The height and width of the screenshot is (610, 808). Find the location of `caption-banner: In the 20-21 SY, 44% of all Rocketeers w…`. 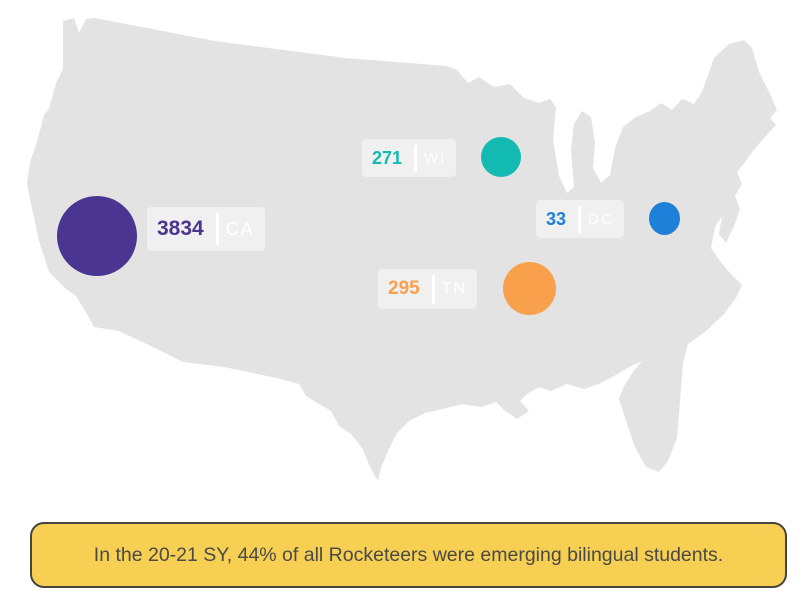

caption-banner: In the 20-21 SY, 44% of all Rocketeers w… is located at coordinates (408, 555).